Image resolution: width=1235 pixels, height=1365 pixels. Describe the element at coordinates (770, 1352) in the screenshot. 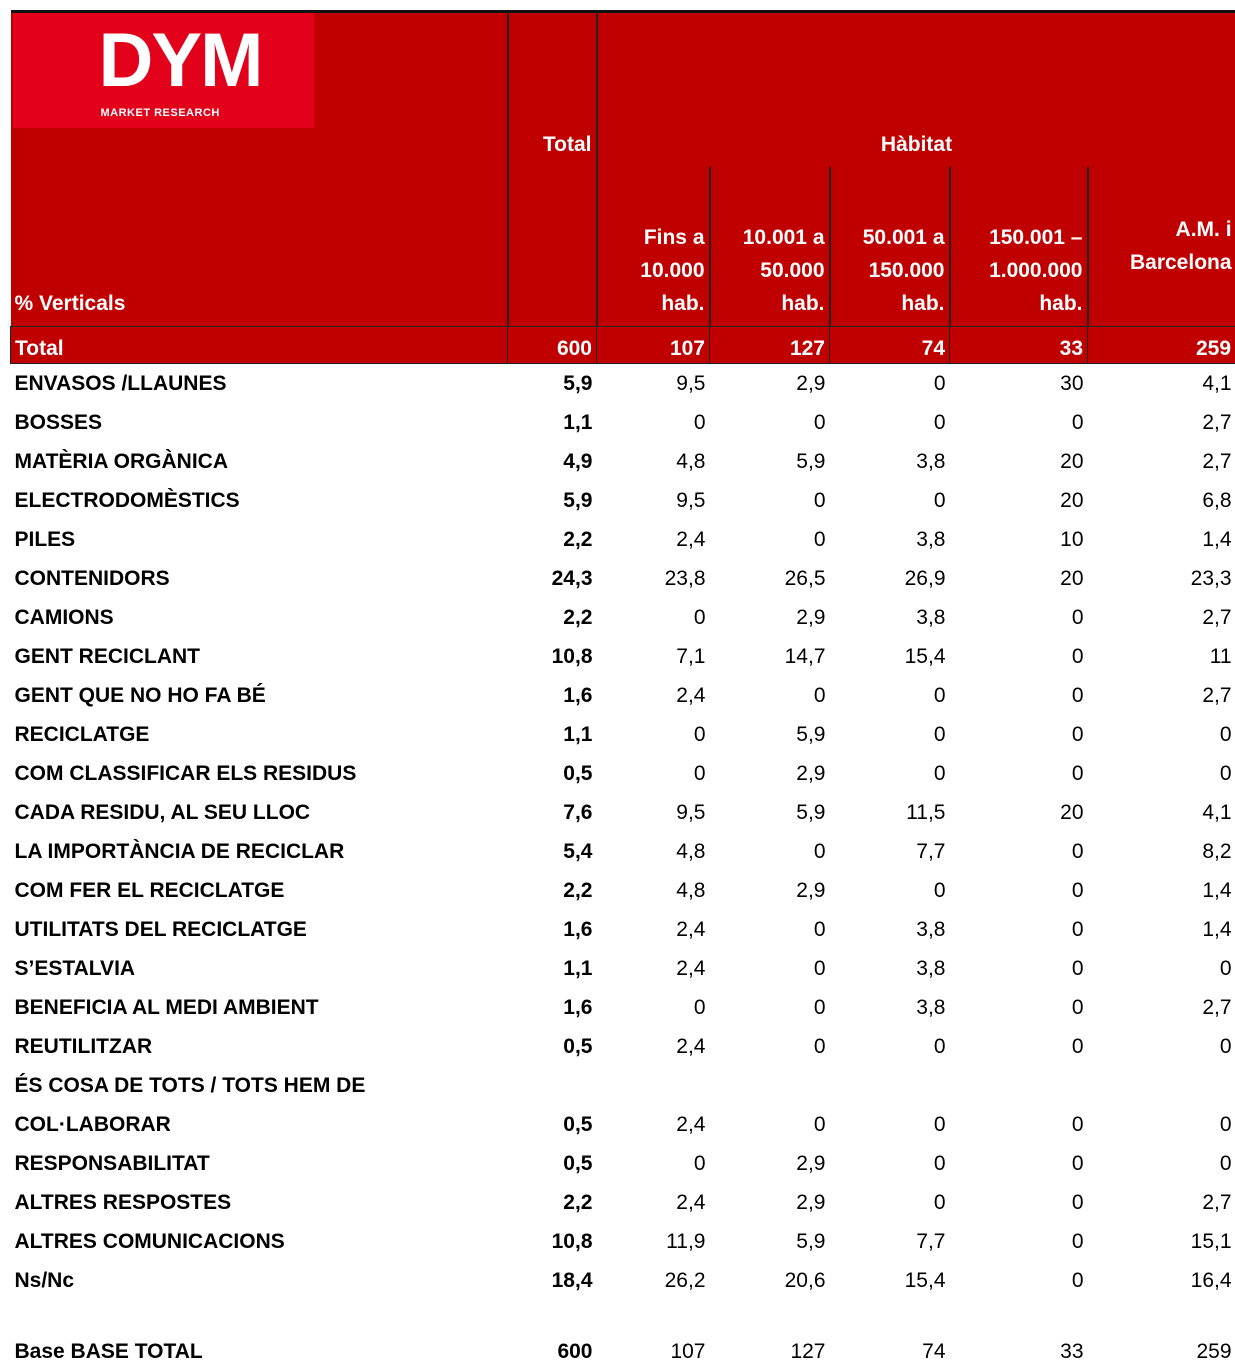

I see `base-value: 127` at that location.